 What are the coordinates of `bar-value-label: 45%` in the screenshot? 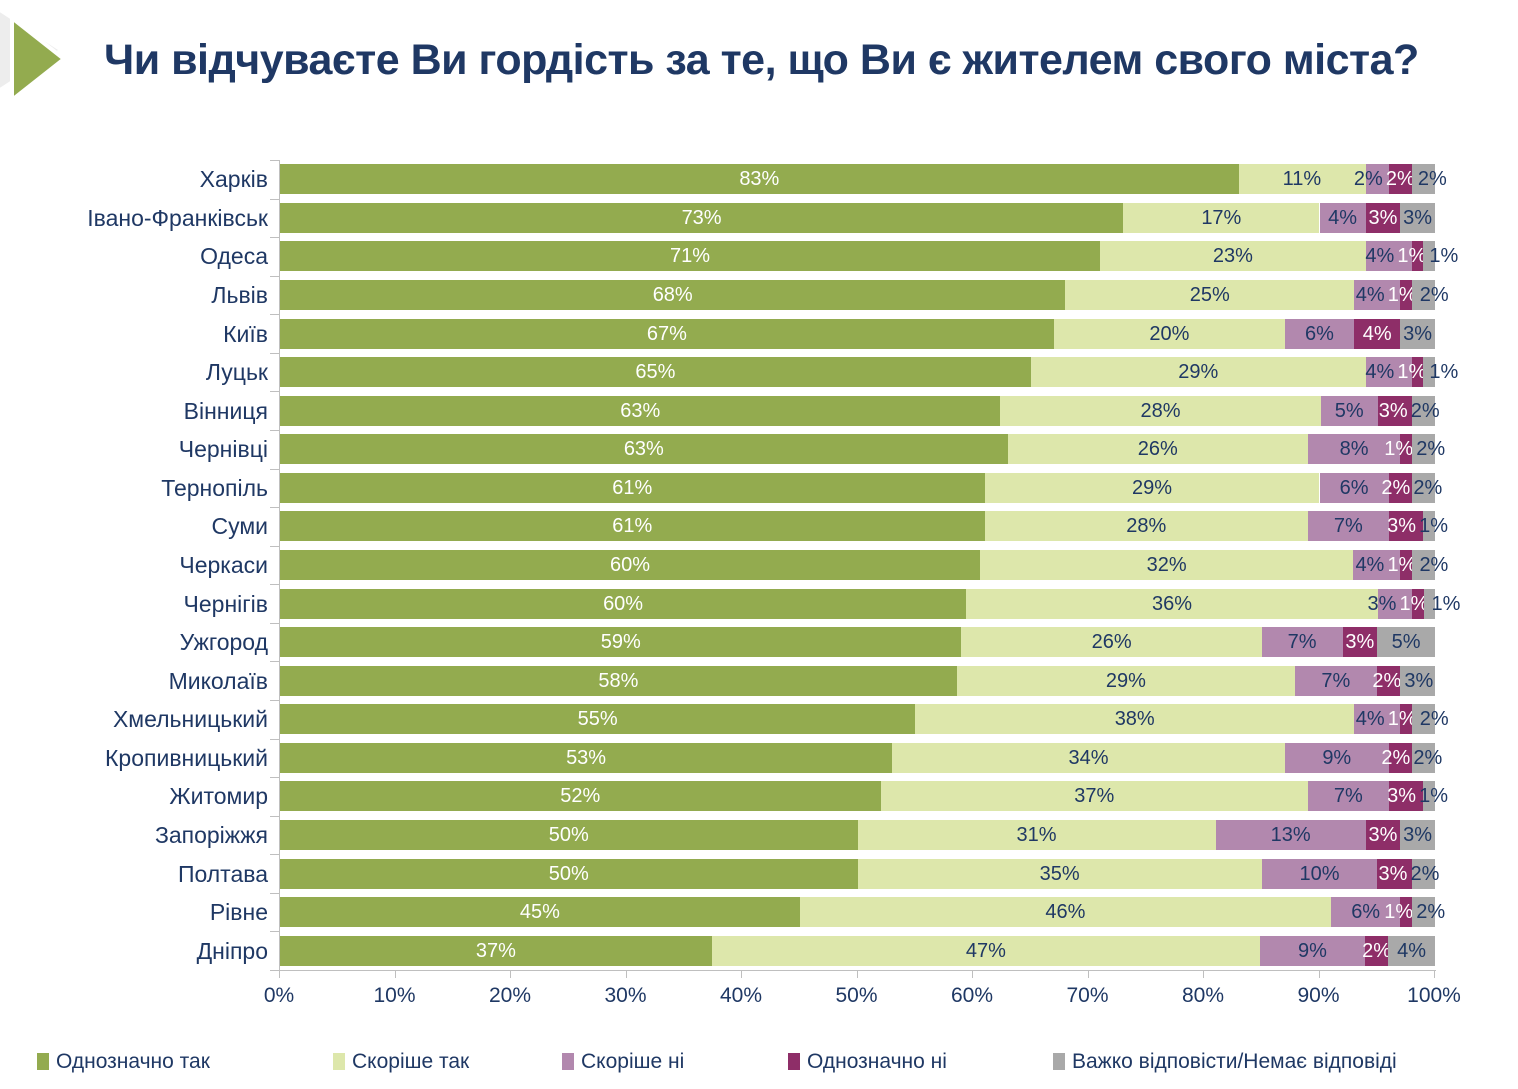 It's located at (539, 912).